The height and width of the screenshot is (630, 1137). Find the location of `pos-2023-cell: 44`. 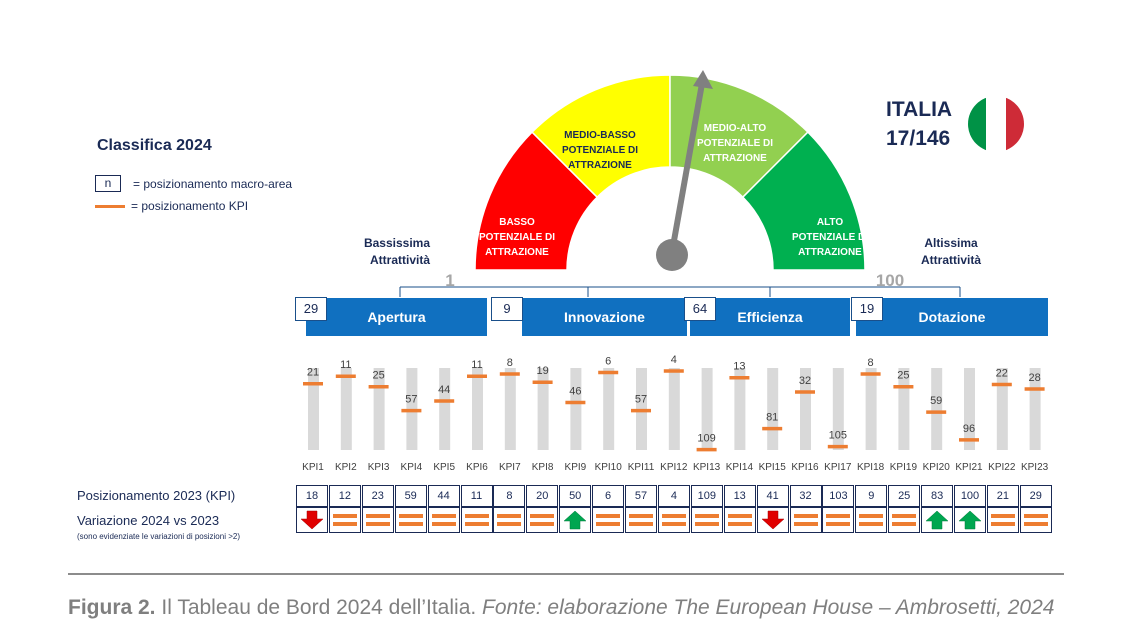

pos-2023-cell: 44 is located at coordinates (443, 496).